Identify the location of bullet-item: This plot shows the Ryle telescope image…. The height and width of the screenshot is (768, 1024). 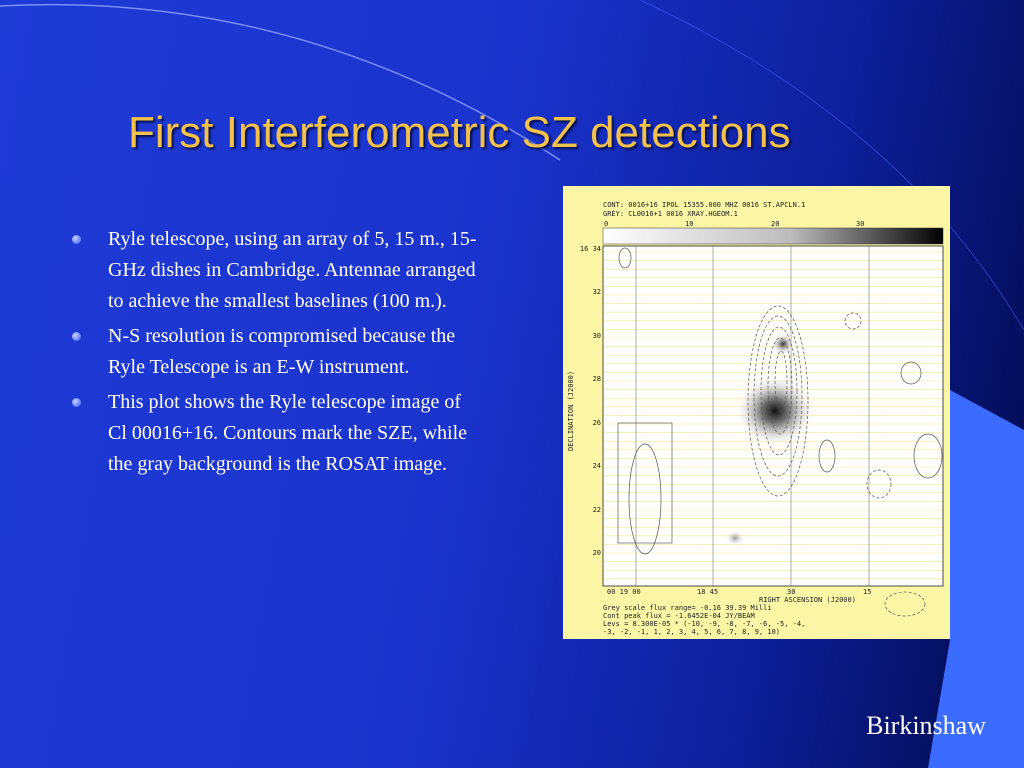
(275, 433).